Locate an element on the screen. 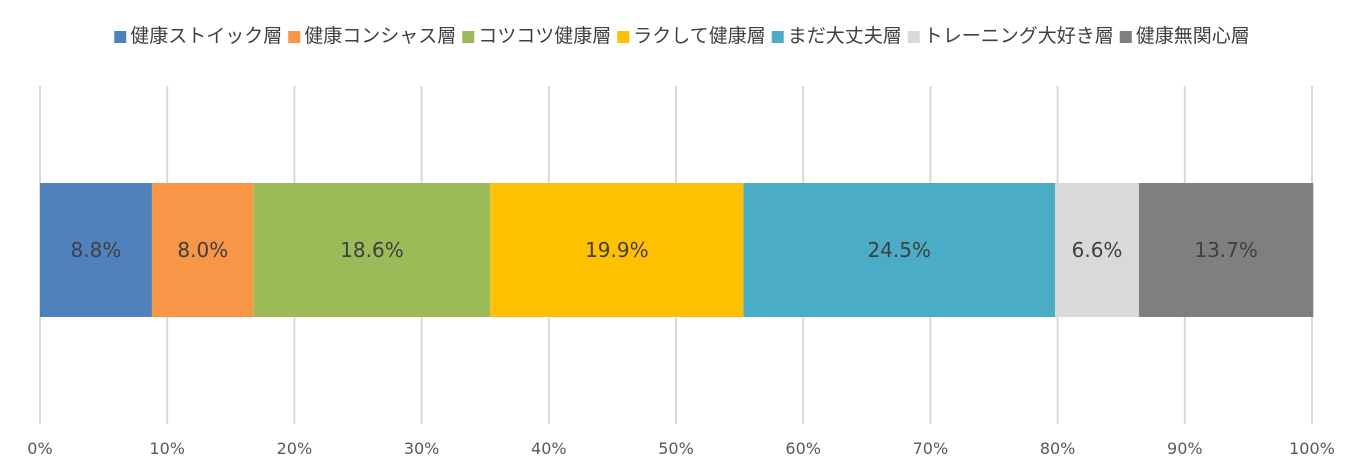 The height and width of the screenshot is (475, 1364). x-tick-label: 90% is located at coordinates (1185, 448).